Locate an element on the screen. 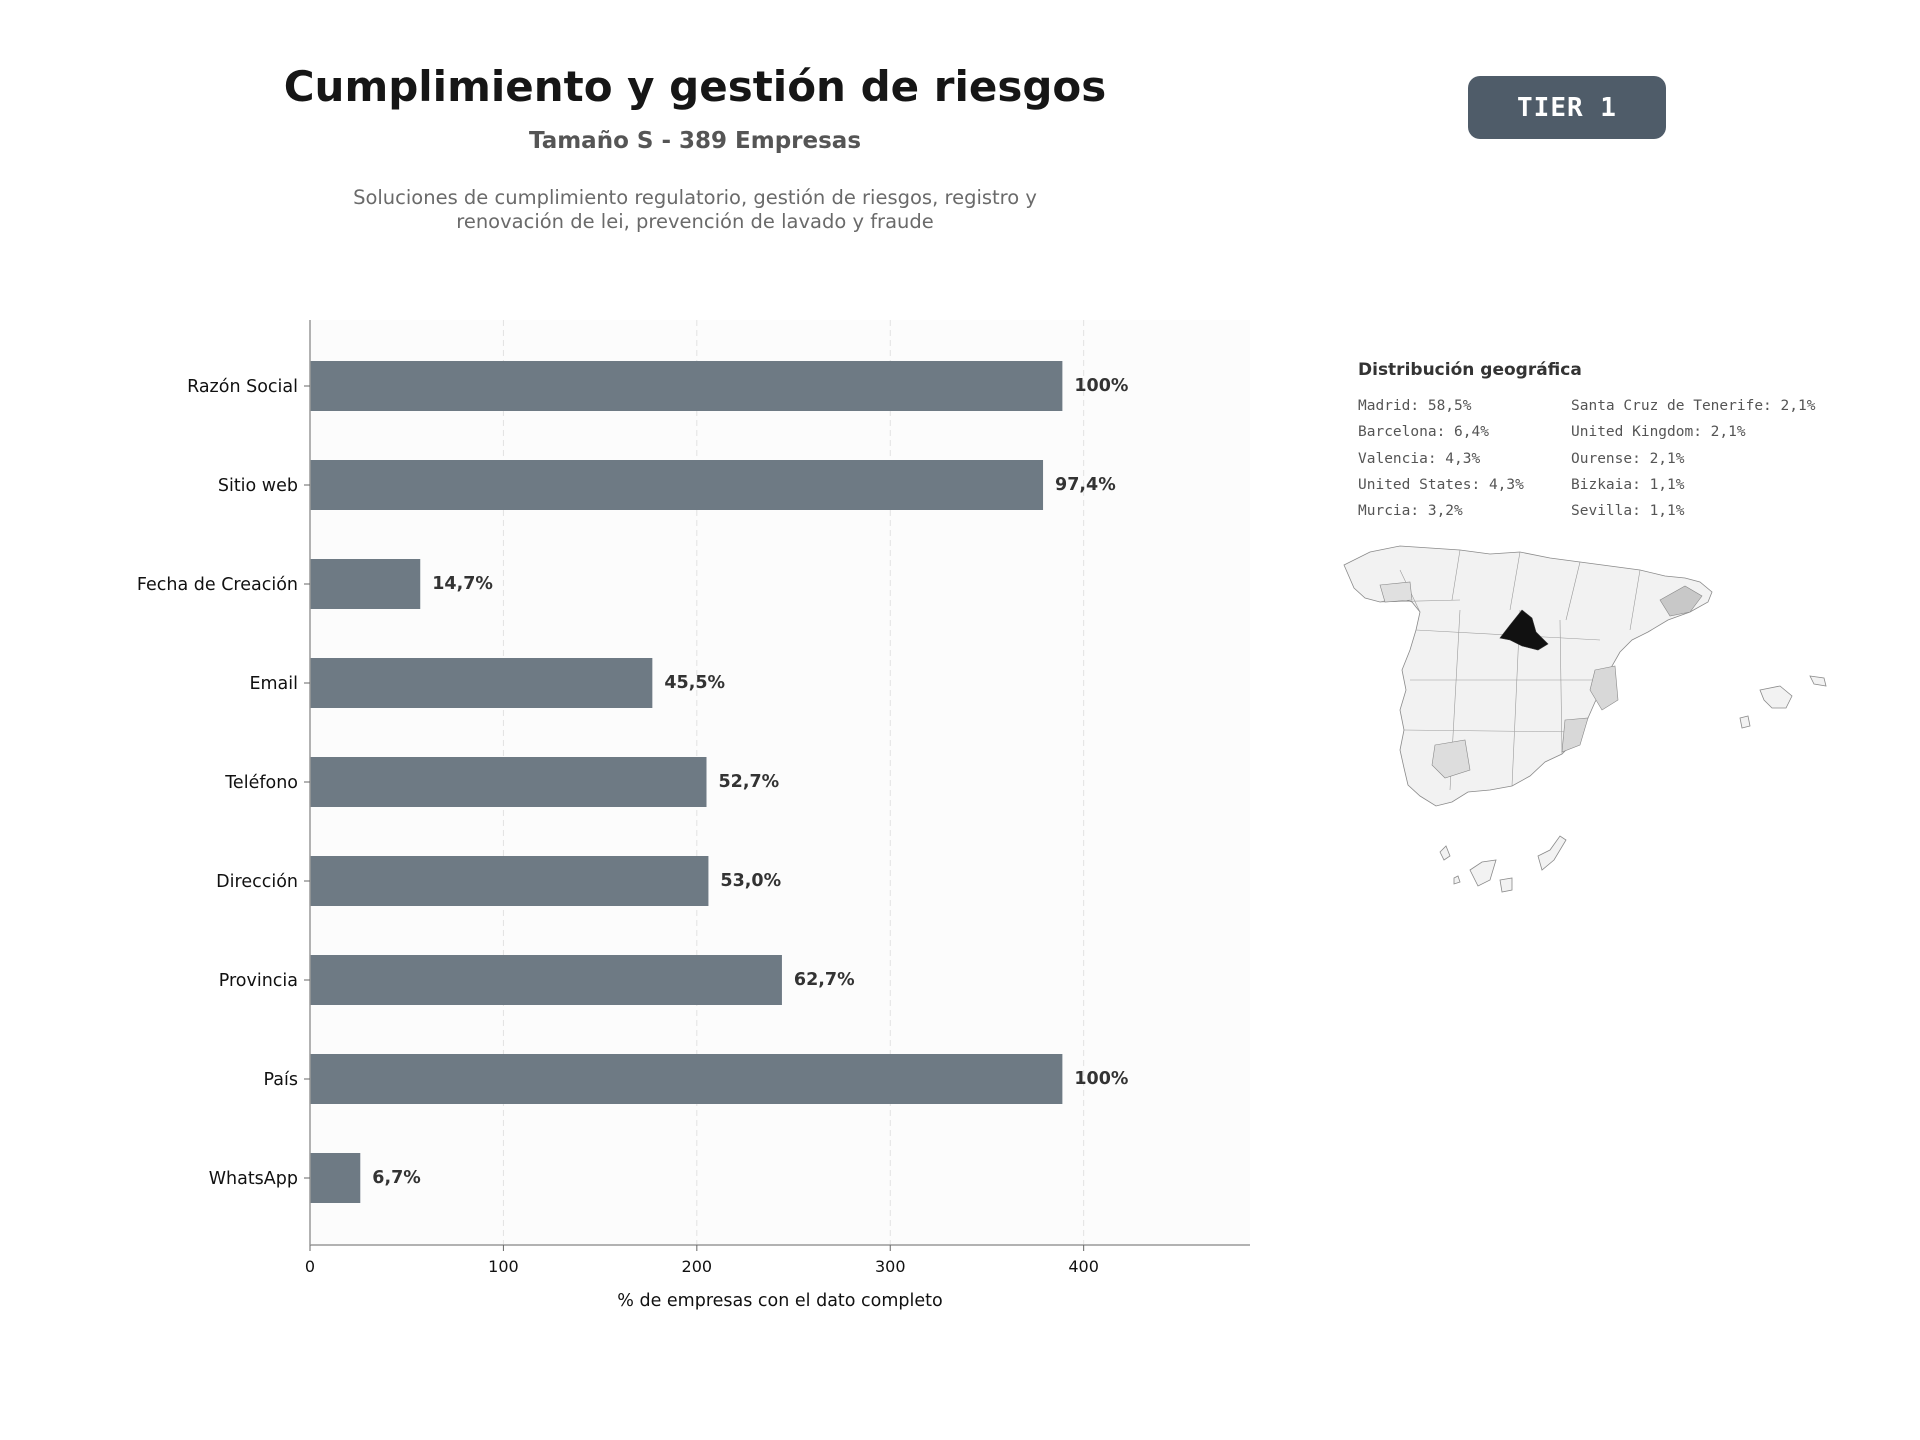  category-label: Provincia is located at coordinates (258, 981).